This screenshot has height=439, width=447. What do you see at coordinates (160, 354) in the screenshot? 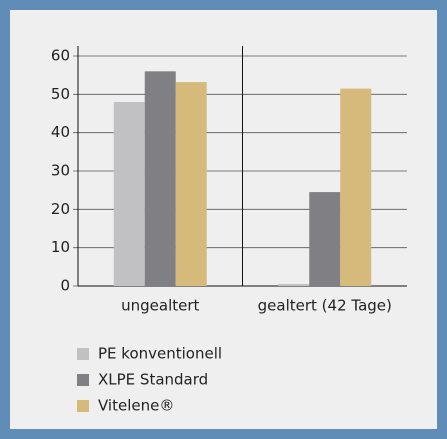
I see `legend-label: PE konventionell` at bounding box center [160, 354].